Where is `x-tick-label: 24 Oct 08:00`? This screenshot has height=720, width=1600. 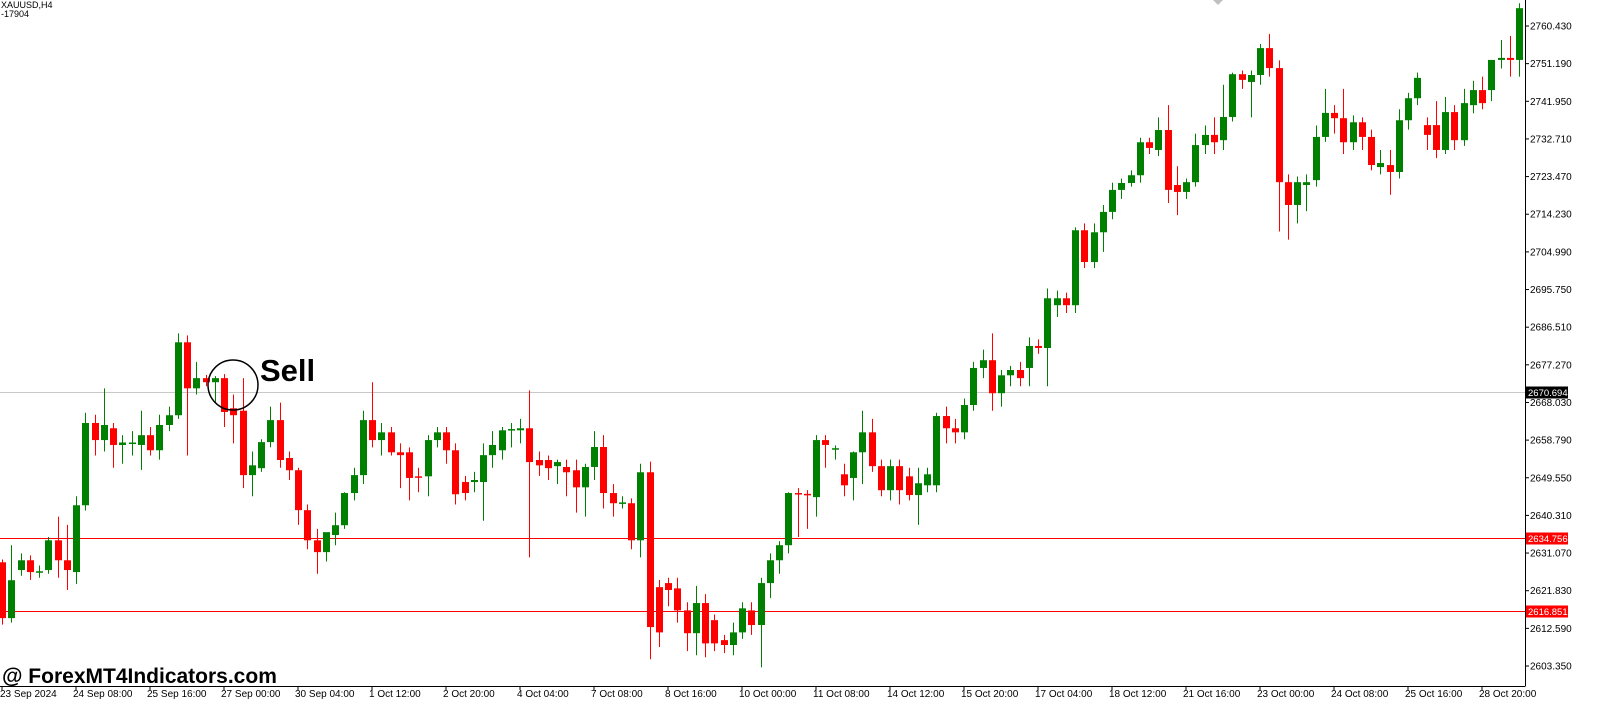 x-tick-label: 24 Oct 08:00 is located at coordinates (1360, 694).